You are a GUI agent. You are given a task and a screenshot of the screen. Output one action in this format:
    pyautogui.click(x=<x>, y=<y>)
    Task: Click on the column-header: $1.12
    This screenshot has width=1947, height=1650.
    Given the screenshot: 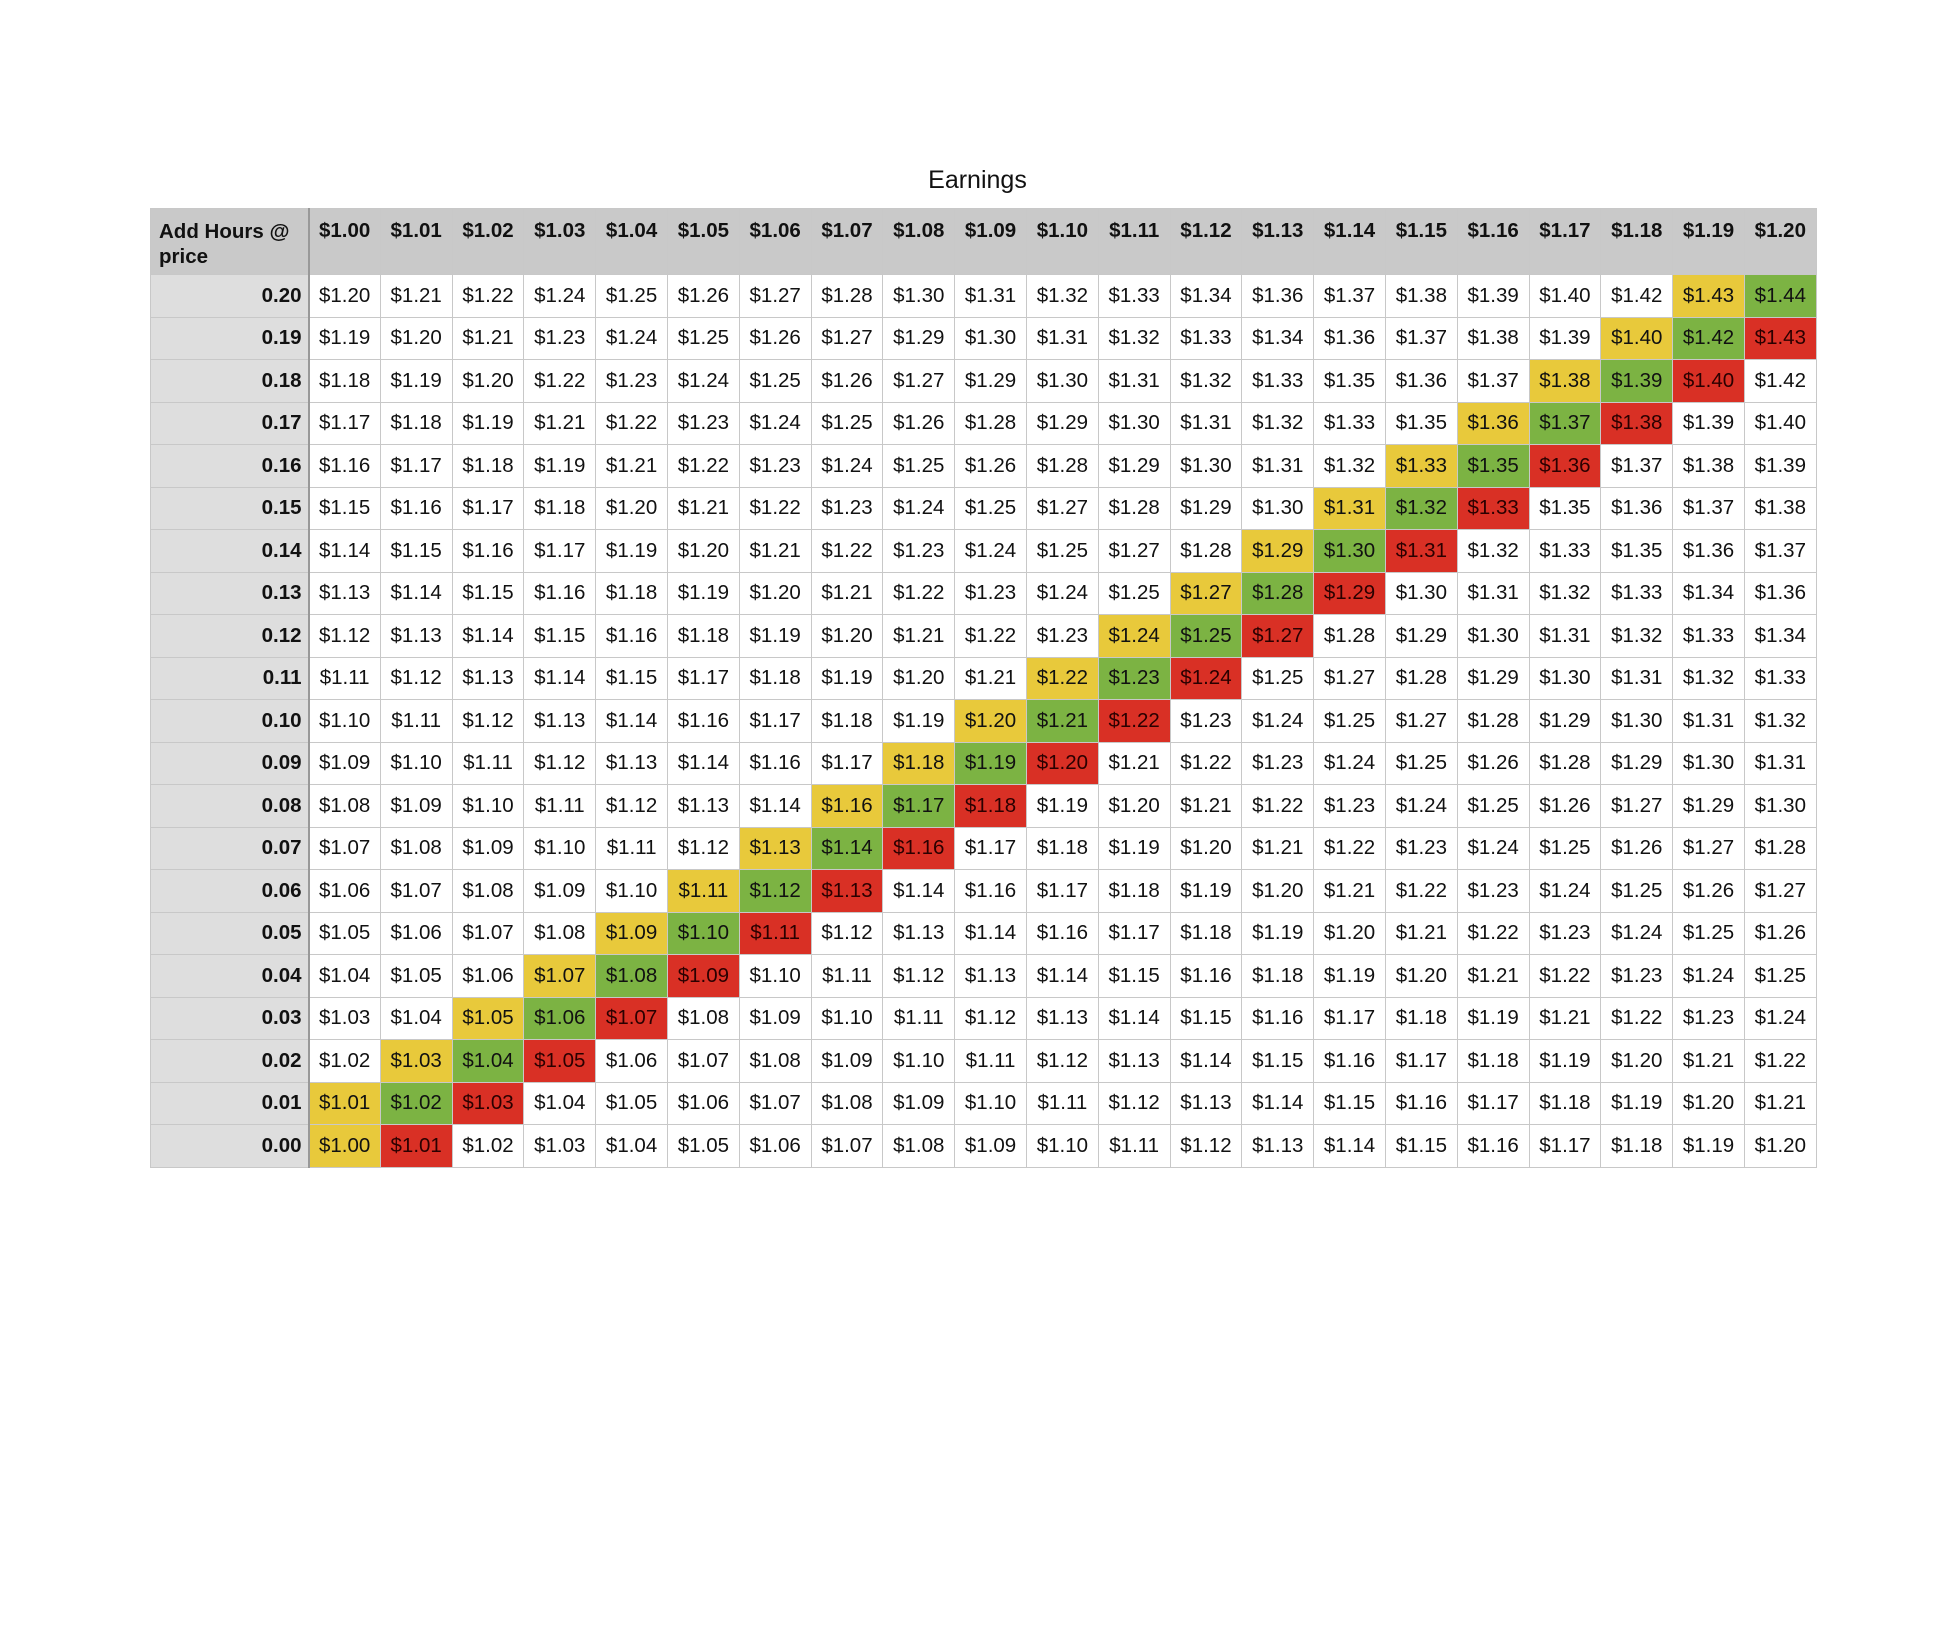 What is the action you would take?
    pyautogui.click(x=1206, y=241)
    